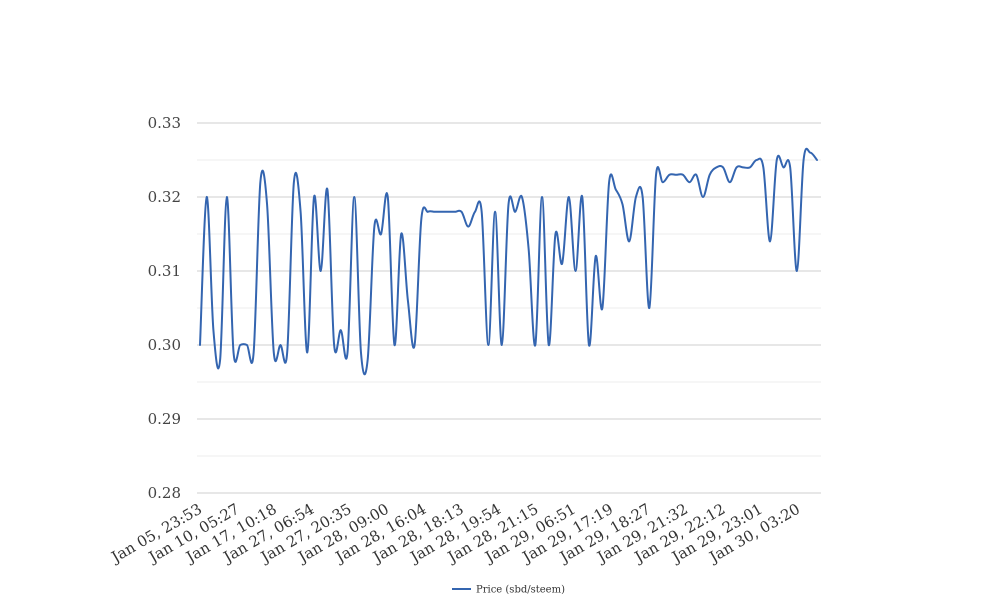  What do you see at coordinates (164, 493) in the screenshot?
I see `y-tick-label: 0.28` at bounding box center [164, 493].